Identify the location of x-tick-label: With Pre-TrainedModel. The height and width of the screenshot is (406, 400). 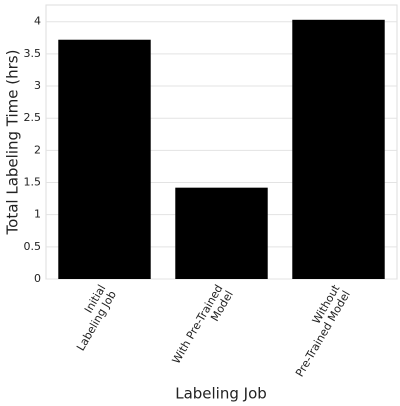
(203, 327).